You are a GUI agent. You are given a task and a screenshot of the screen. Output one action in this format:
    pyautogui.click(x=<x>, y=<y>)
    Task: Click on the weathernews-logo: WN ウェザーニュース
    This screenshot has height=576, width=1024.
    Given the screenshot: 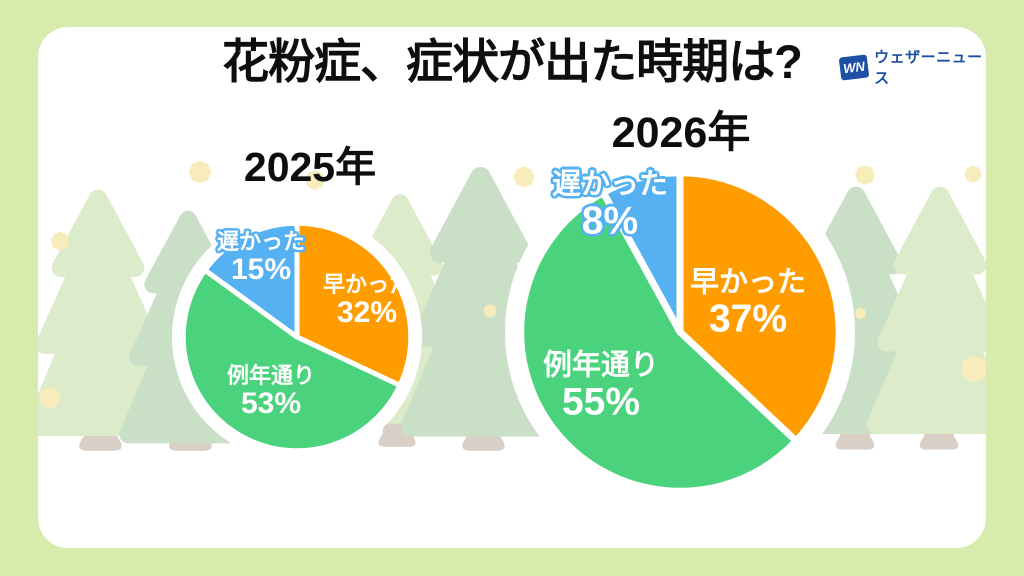 What is the action you would take?
    pyautogui.click(x=912, y=68)
    